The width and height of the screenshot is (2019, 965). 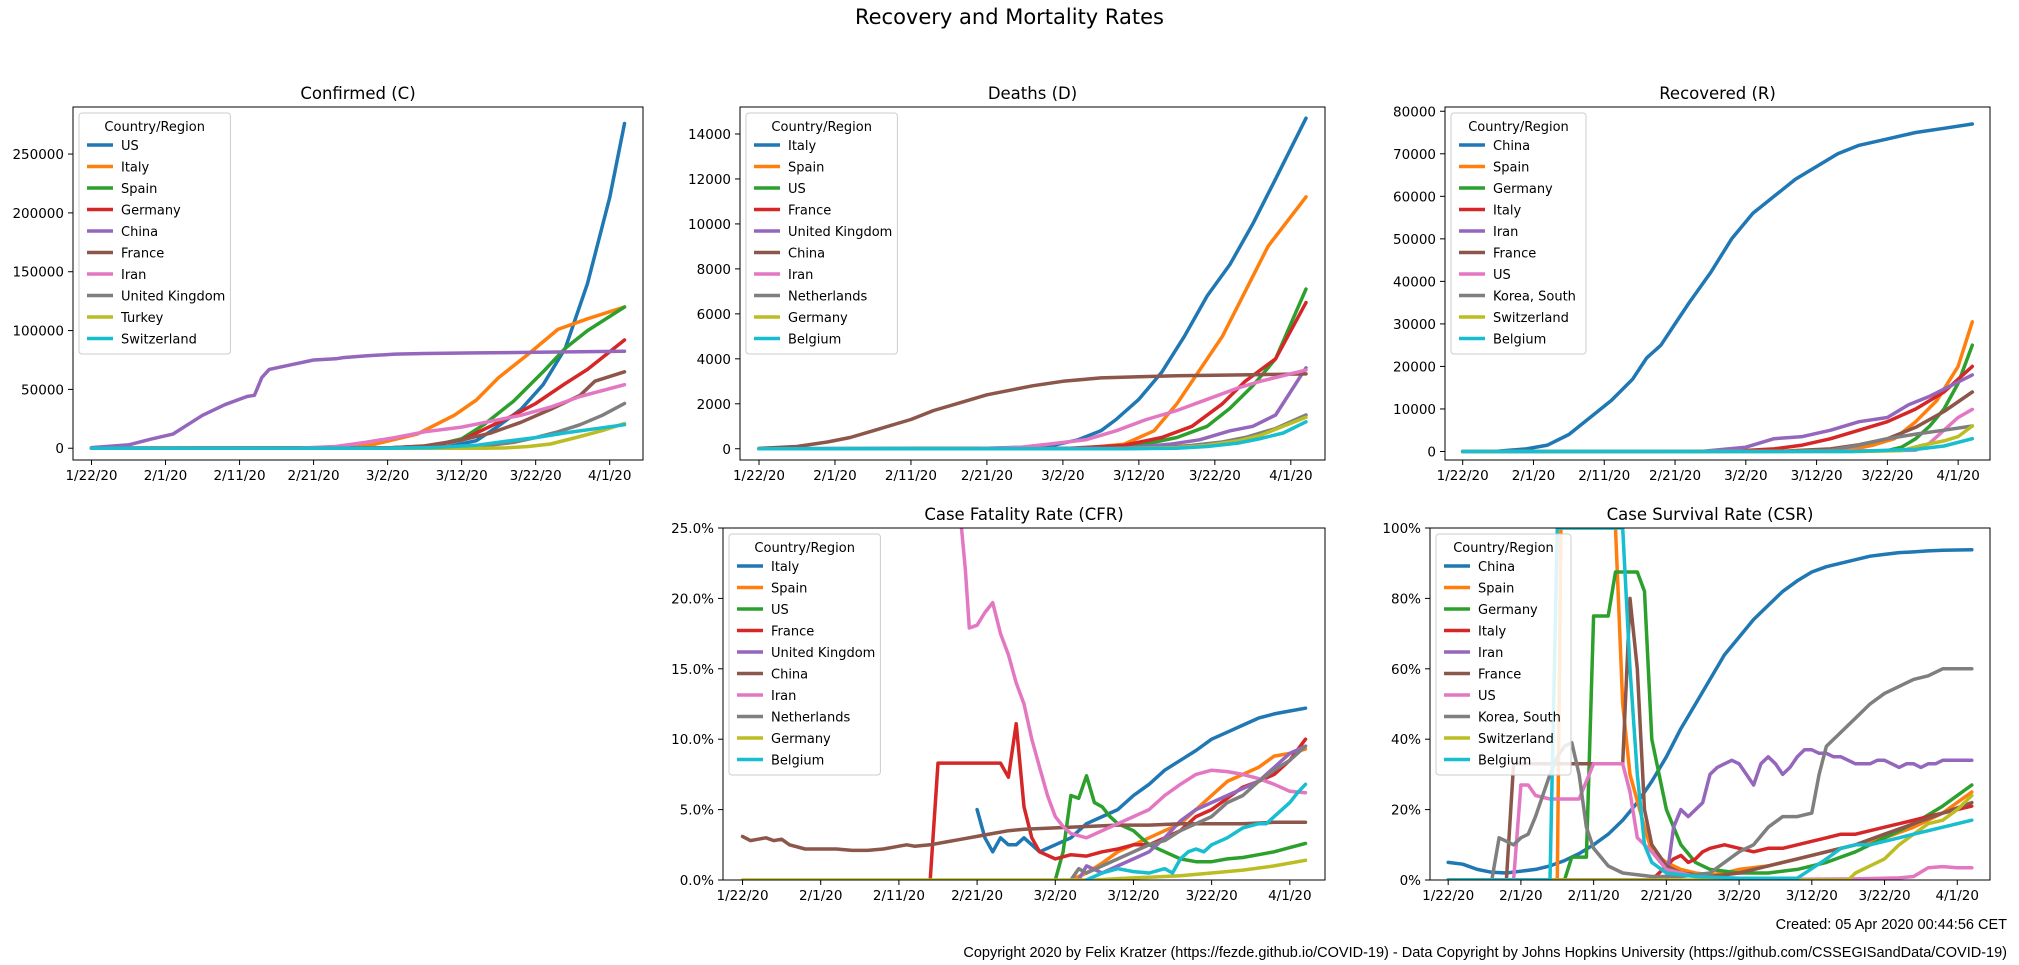 I want to click on y-tick-label: 6000, so click(x=714, y=315).